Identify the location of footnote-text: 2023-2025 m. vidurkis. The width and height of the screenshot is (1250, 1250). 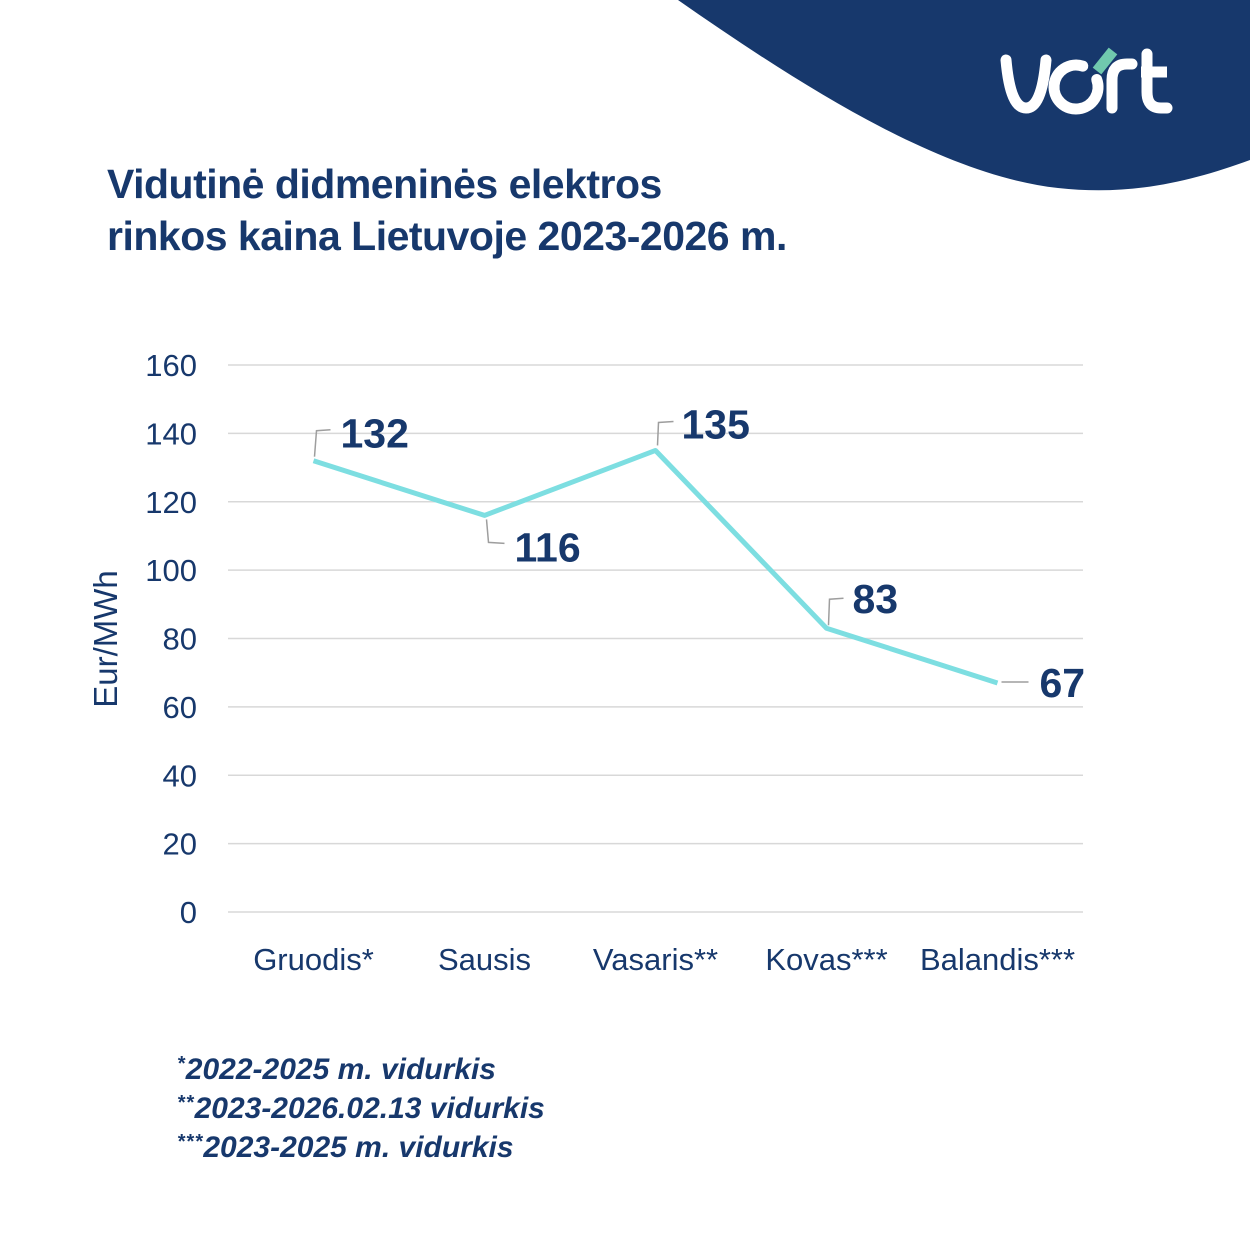
(358, 1147).